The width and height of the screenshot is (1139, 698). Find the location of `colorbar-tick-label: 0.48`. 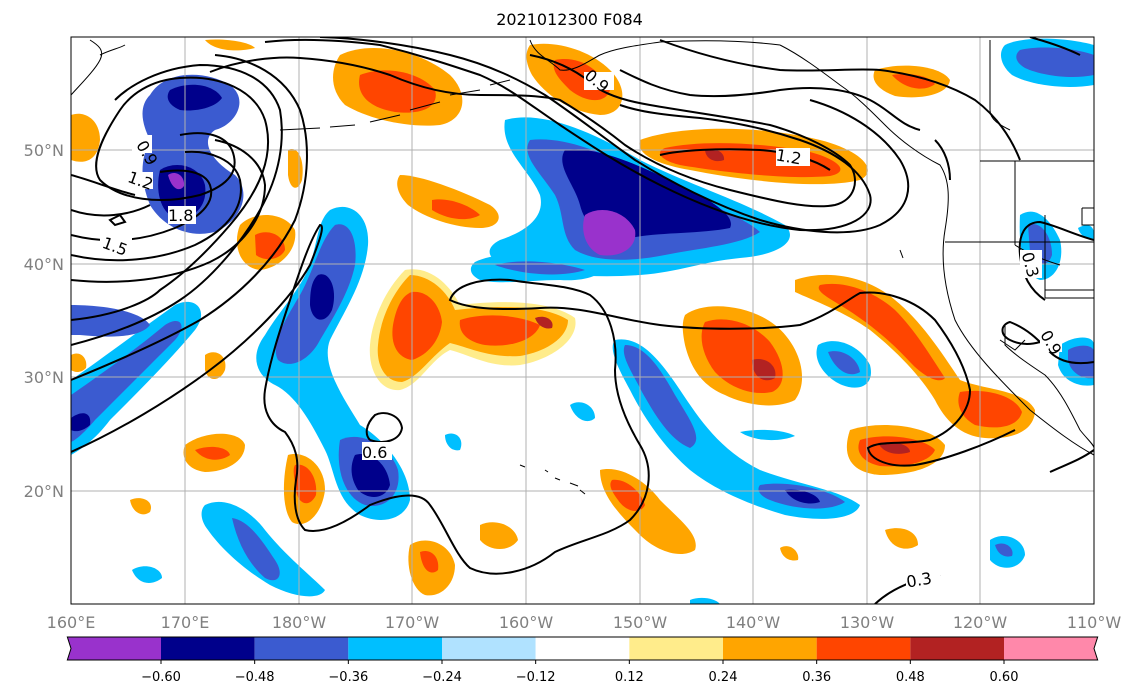

colorbar-tick-label: 0.48 is located at coordinates (910, 677).